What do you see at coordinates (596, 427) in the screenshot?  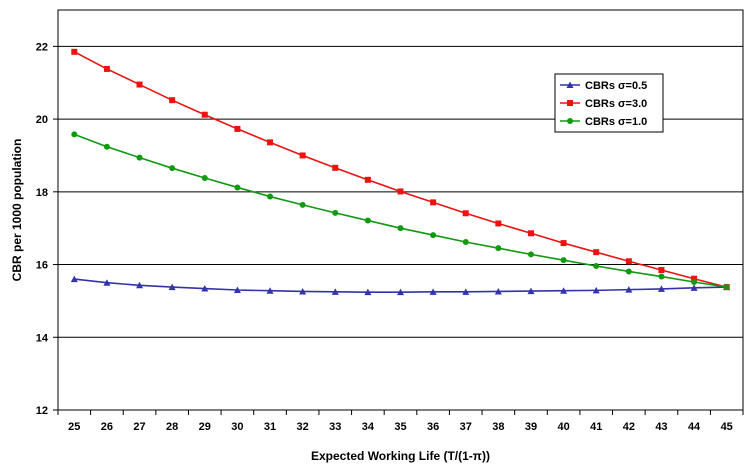 I see `x-tick-label: 41` at bounding box center [596, 427].